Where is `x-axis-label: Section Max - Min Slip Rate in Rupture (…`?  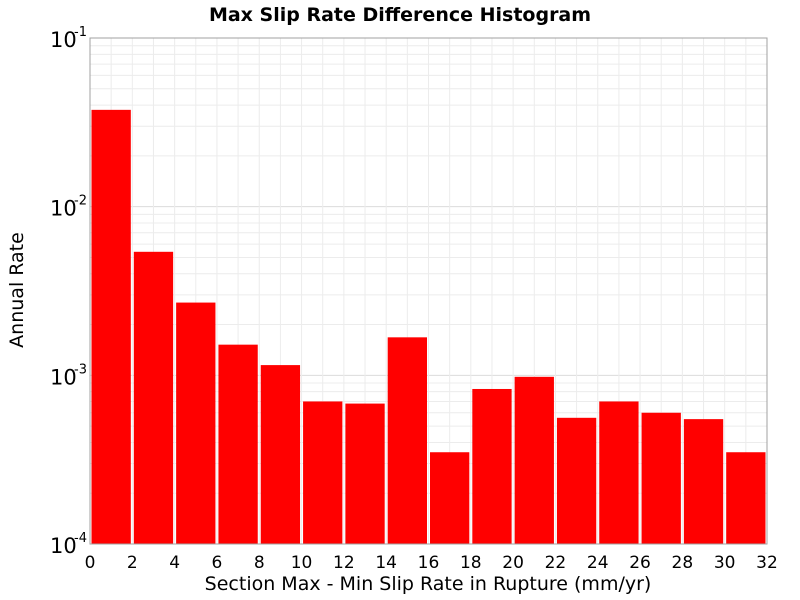 x-axis-label: Section Max - Min Slip Rate in Rupture (… is located at coordinates (428, 584).